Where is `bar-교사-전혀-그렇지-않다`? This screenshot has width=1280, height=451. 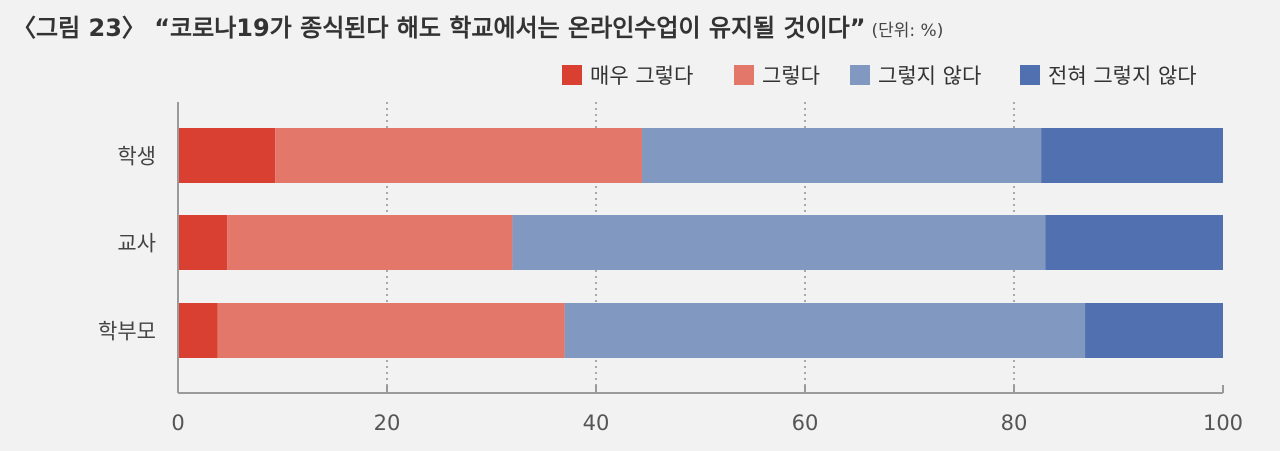 bar-교사-전혀-그렇지-않다 is located at coordinates (1134, 242).